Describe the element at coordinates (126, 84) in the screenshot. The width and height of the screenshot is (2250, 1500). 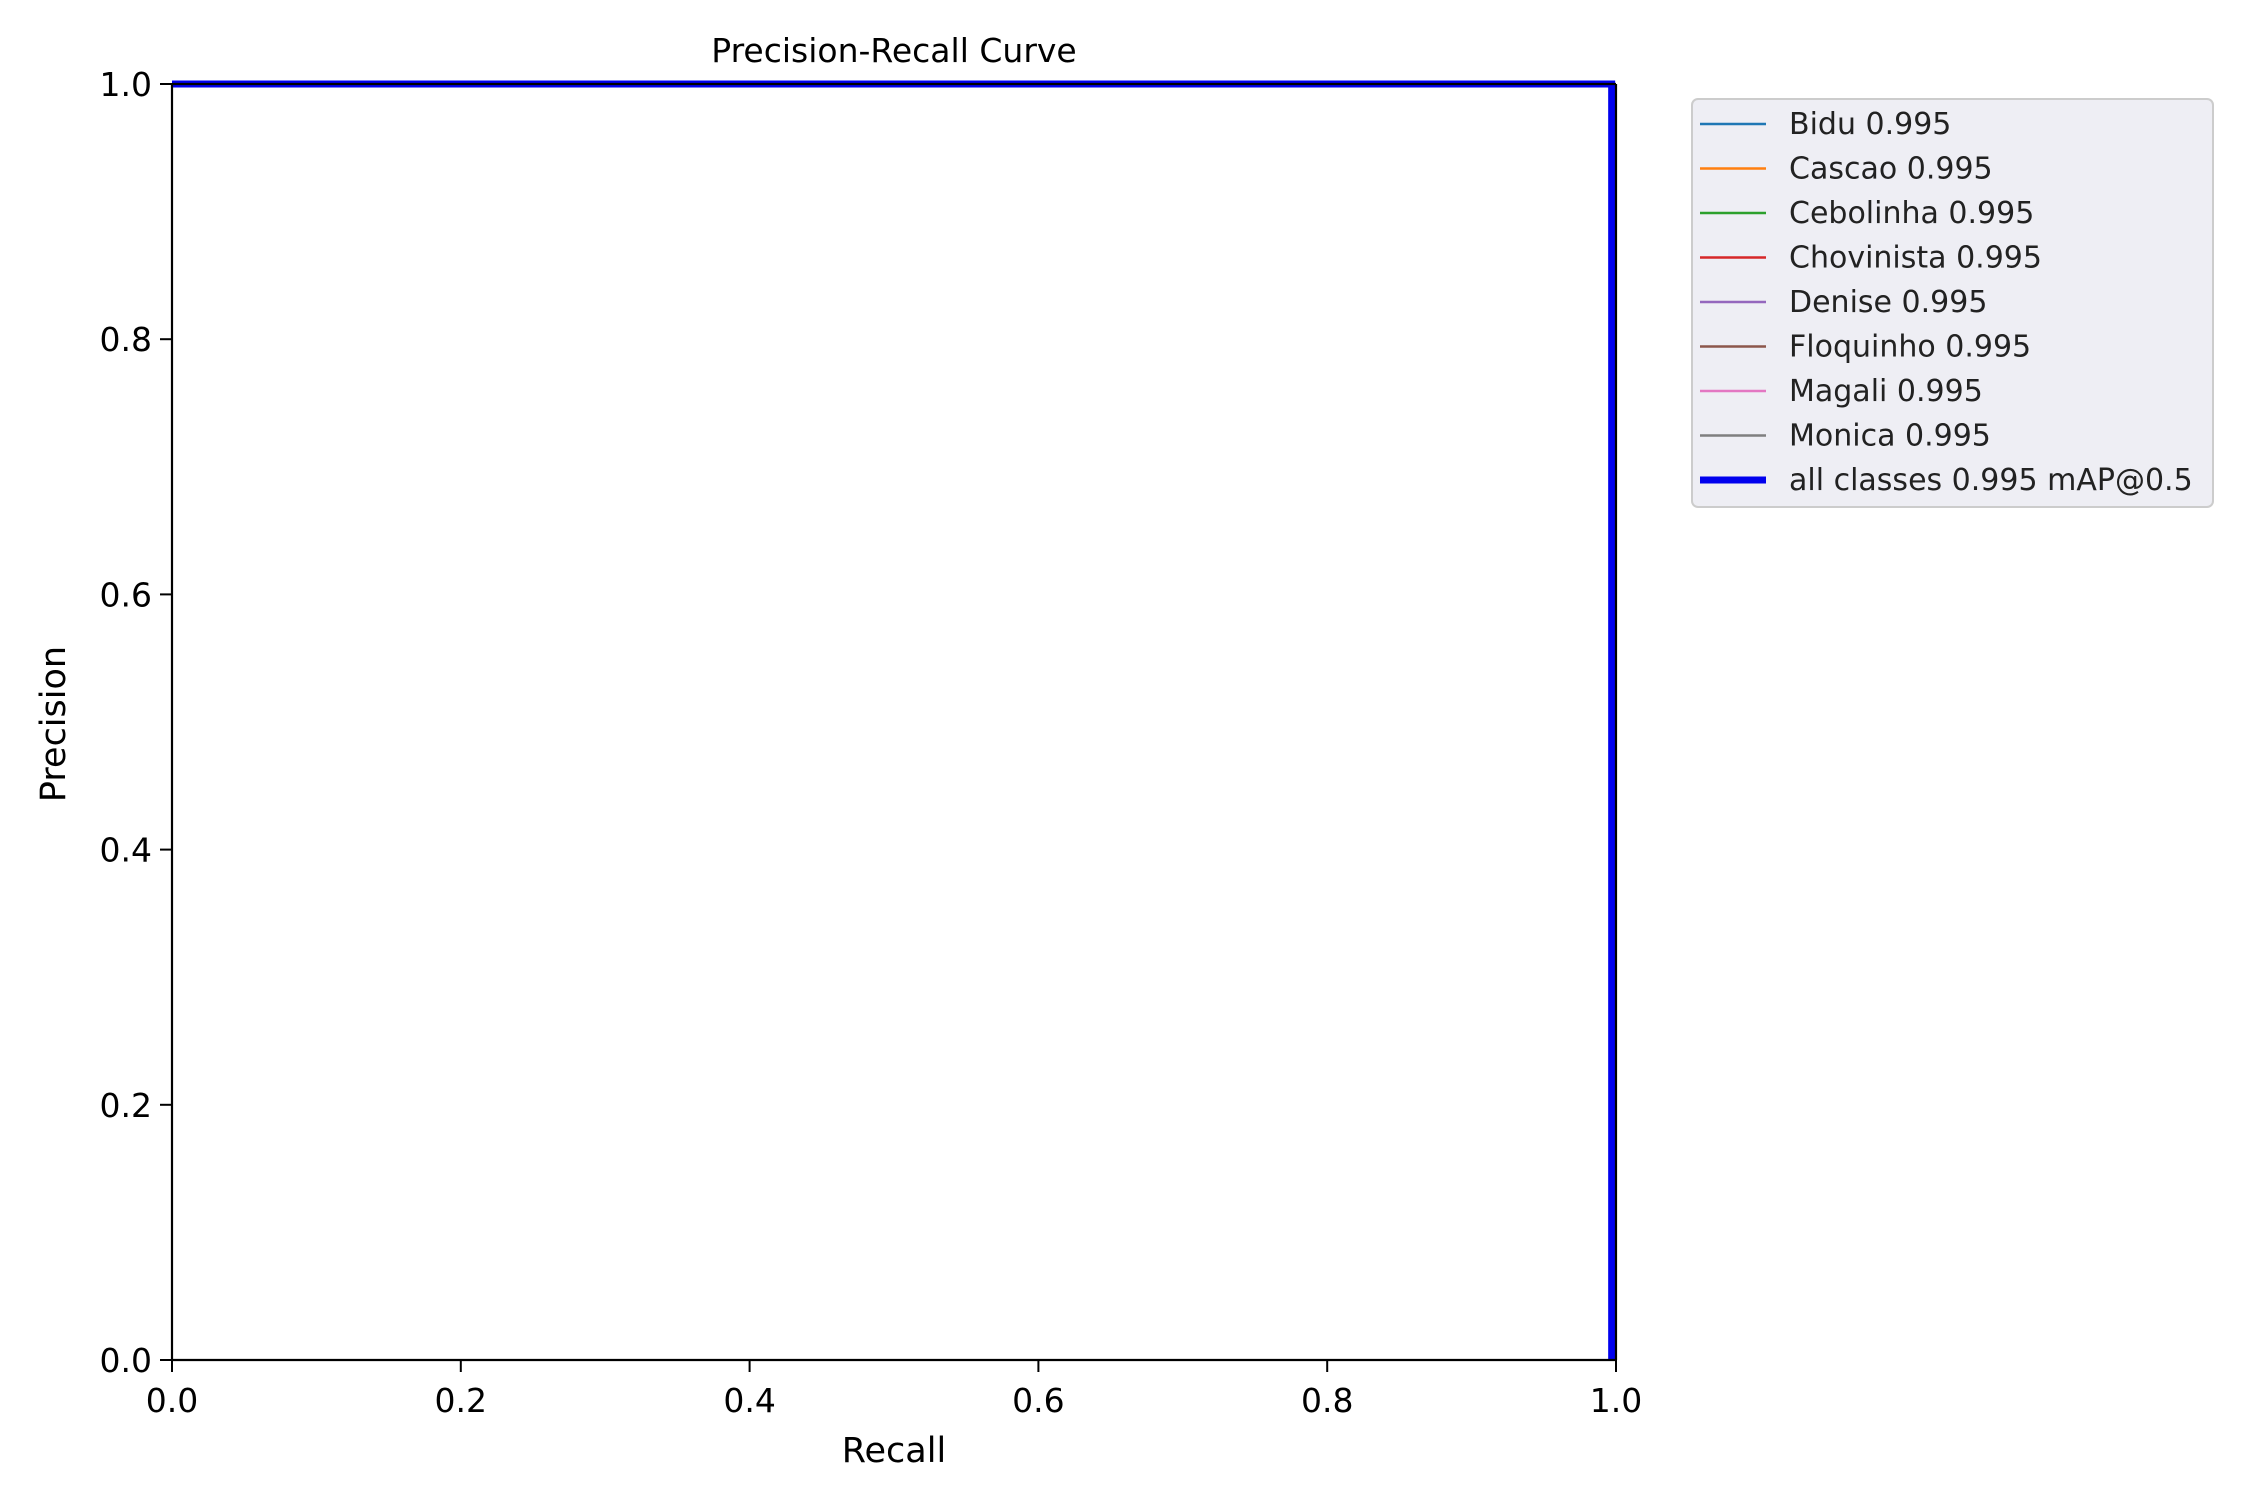
I see `y-tick-label: 1.0` at that location.